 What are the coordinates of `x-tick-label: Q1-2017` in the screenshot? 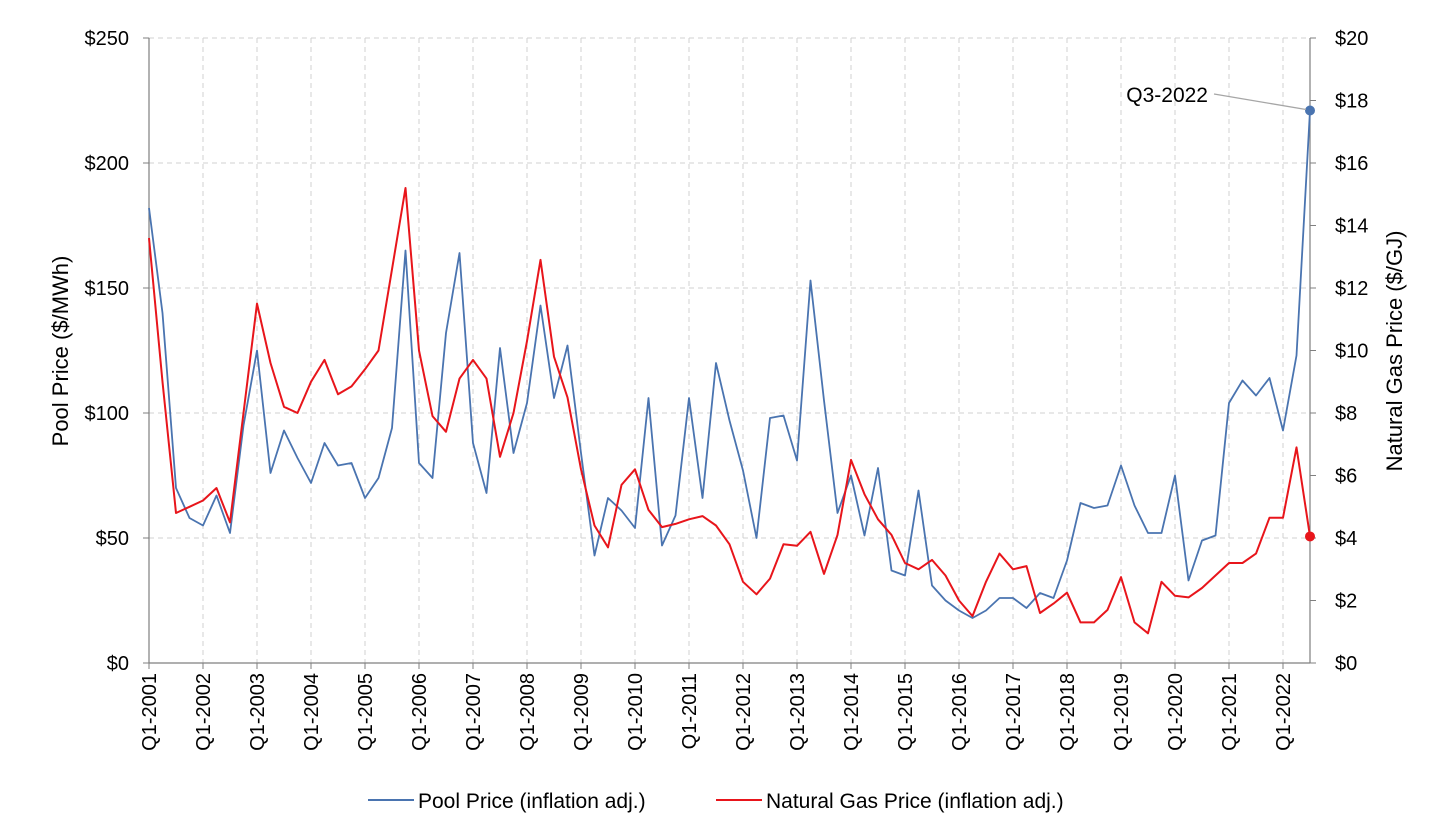 It's located at (1014, 712).